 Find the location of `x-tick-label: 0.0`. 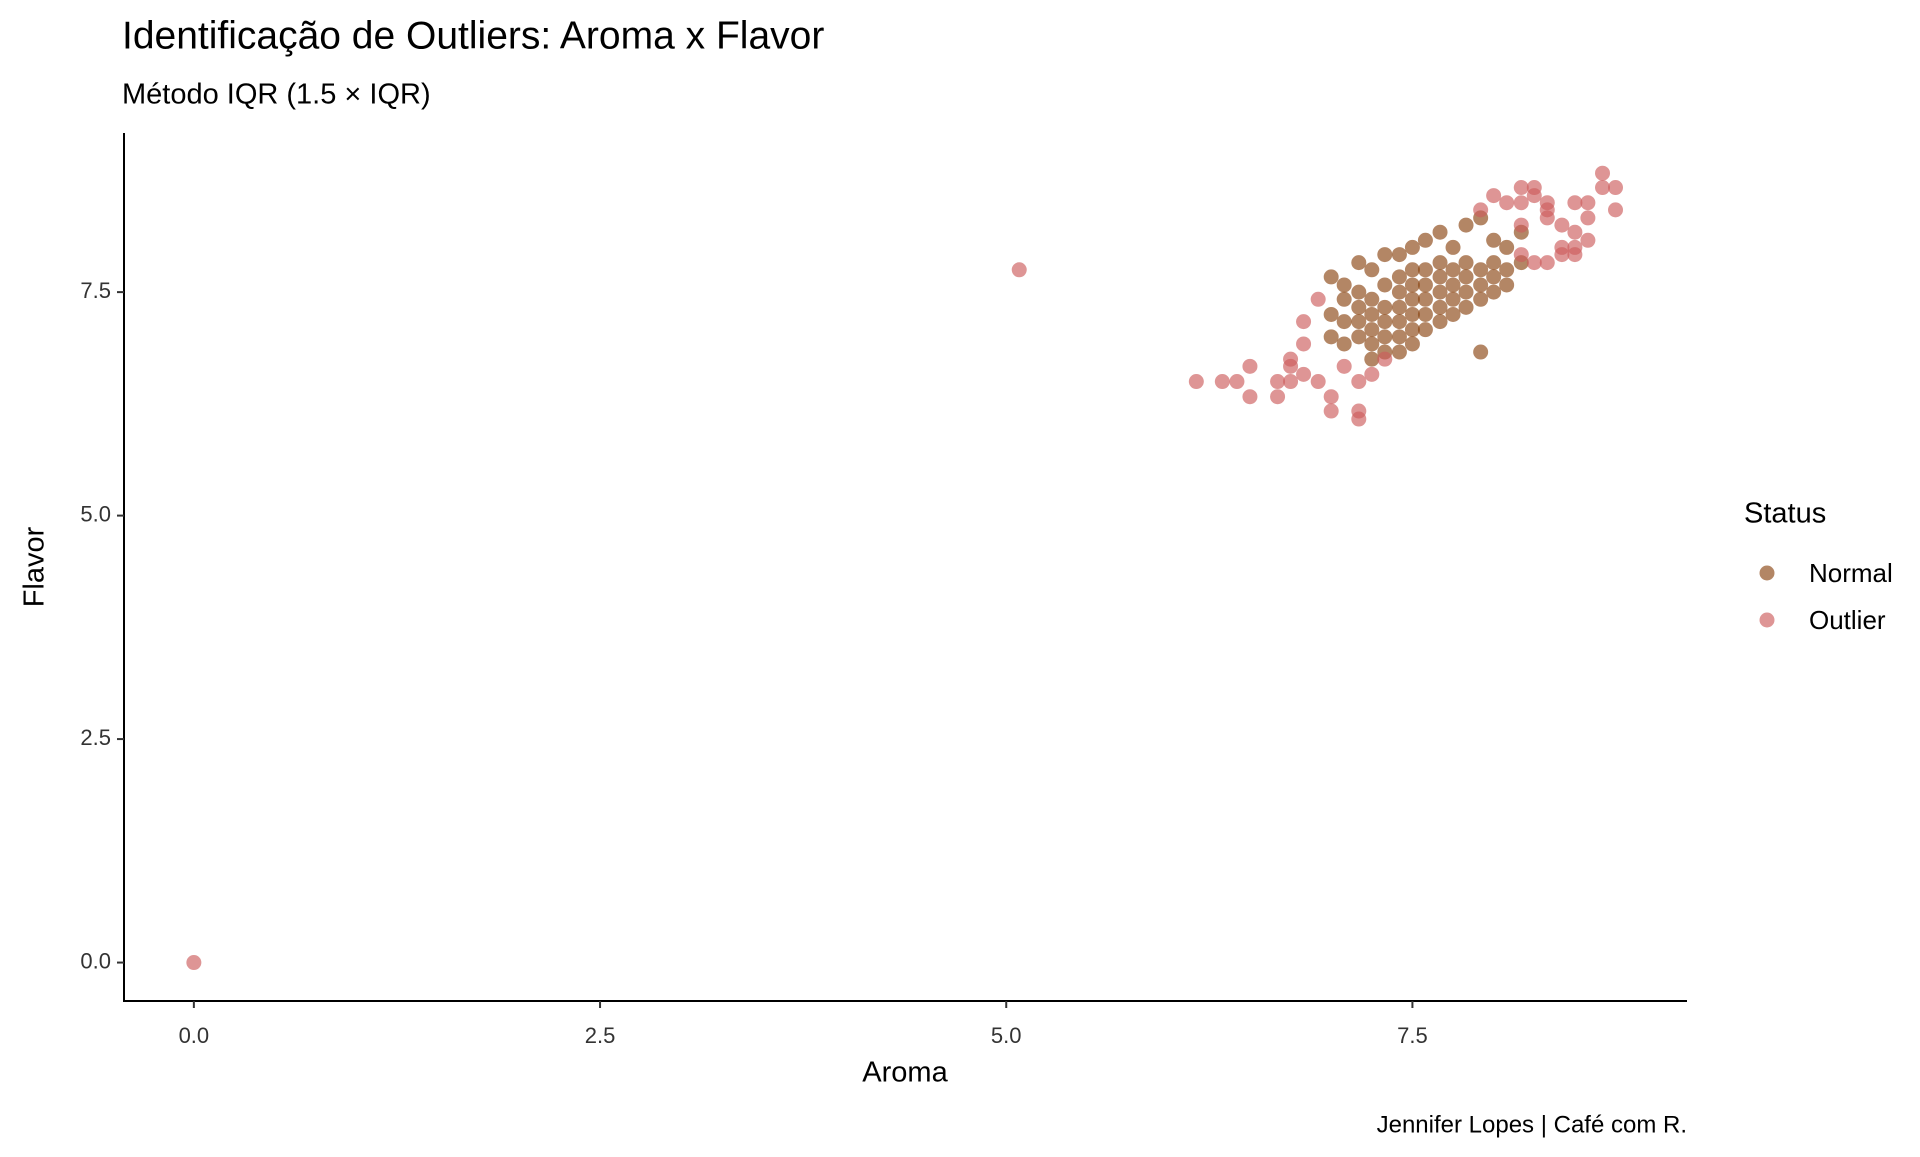

x-tick-label: 0.0 is located at coordinates (194, 1035).